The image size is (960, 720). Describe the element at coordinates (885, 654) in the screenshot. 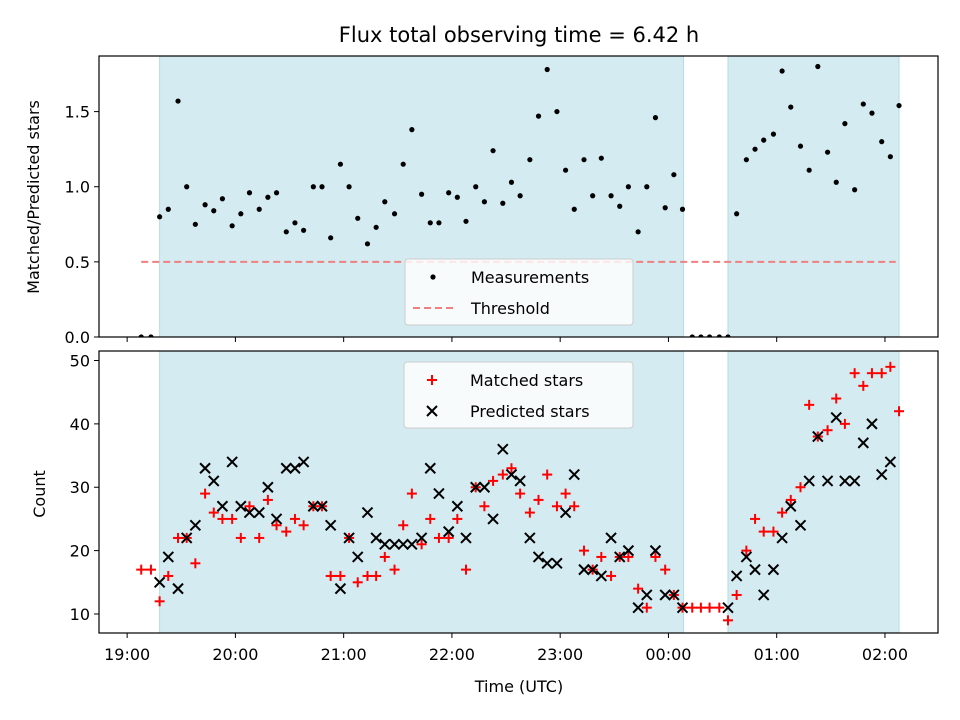

I see `x-tick-label: 02:00` at that location.